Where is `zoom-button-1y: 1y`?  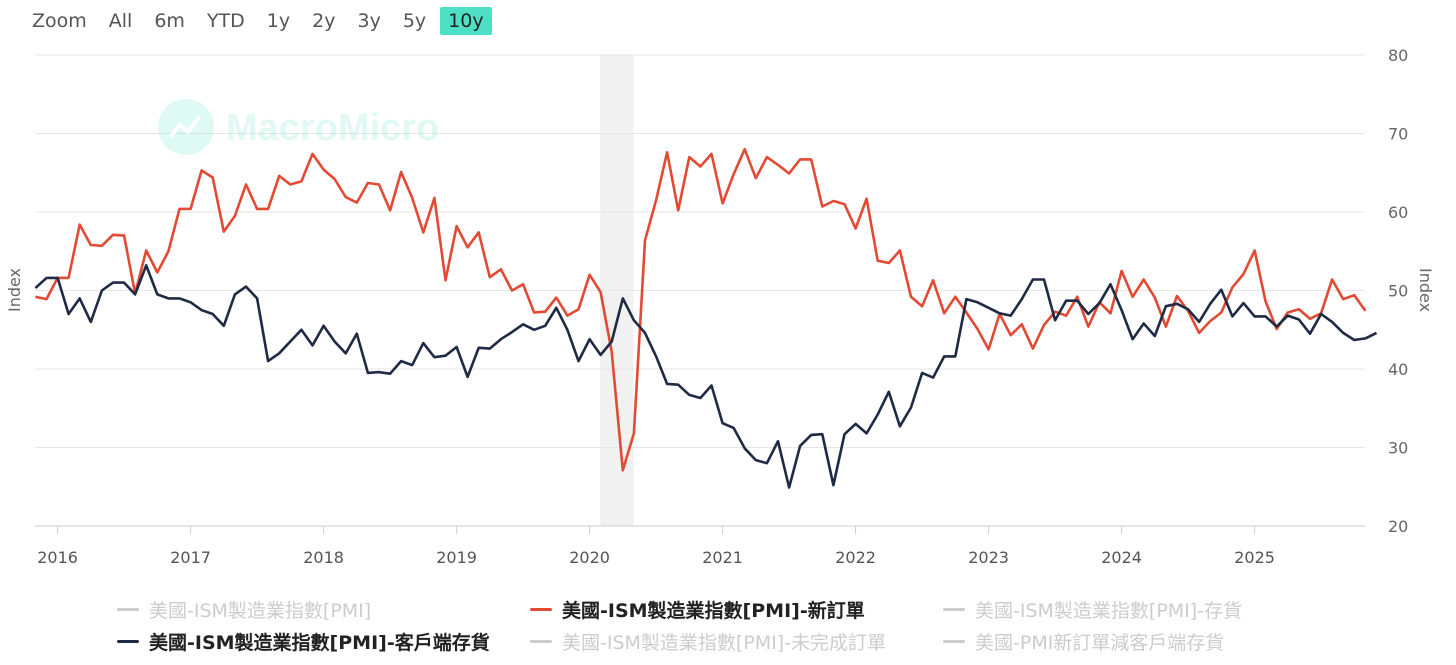 zoom-button-1y: 1y is located at coordinates (278, 21).